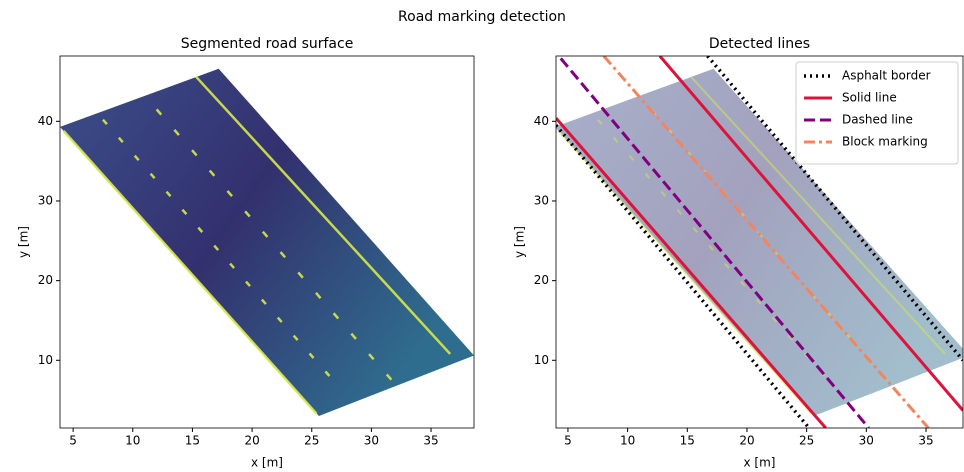  Describe the element at coordinates (869, 98) in the screenshot. I see `legend-label: Solid line` at that location.